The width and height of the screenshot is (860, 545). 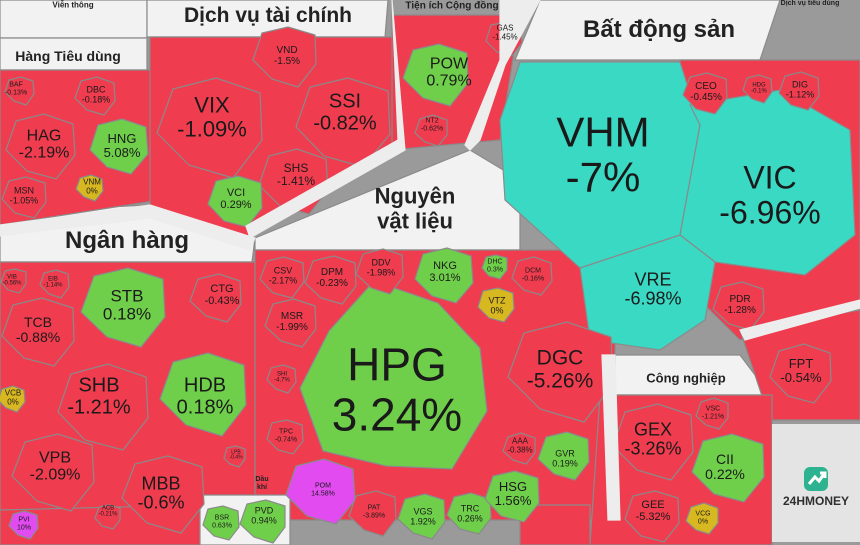 What do you see at coordinates (16, 88) in the screenshot?
I see `cell-label-baf: BAF -0.13%` at bounding box center [16, 88].